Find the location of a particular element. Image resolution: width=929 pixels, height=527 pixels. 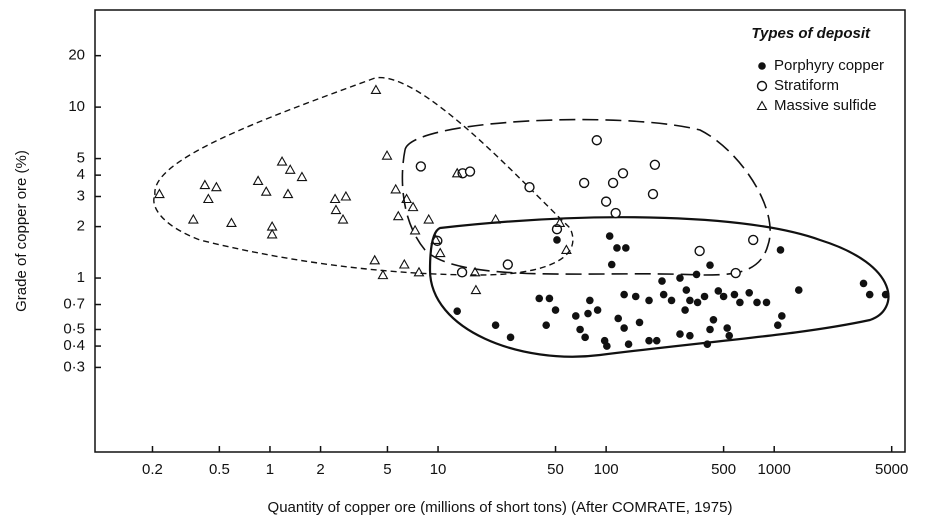

y-tick-label: 1 is located at coordinates (81, 277).